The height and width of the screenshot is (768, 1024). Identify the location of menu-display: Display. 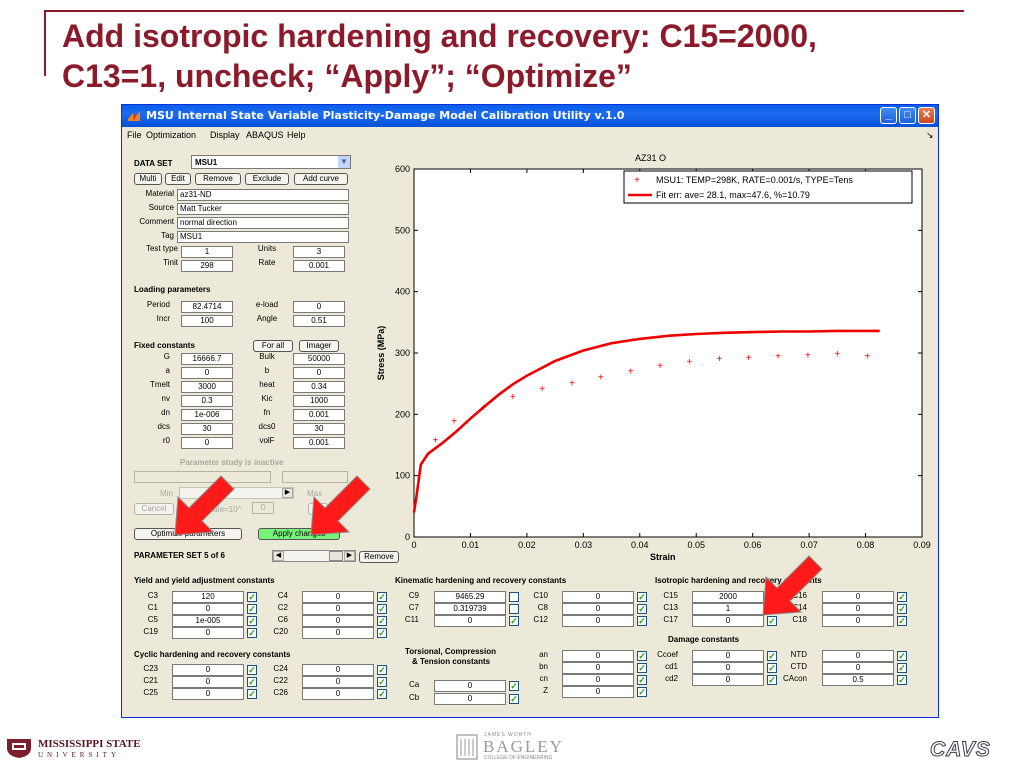
(225, 135).